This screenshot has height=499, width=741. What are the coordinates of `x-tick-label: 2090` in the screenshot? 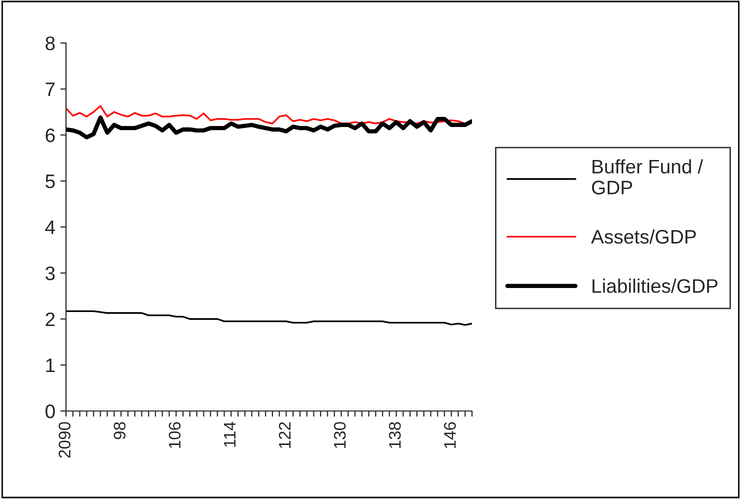 It's located at (64, 440).